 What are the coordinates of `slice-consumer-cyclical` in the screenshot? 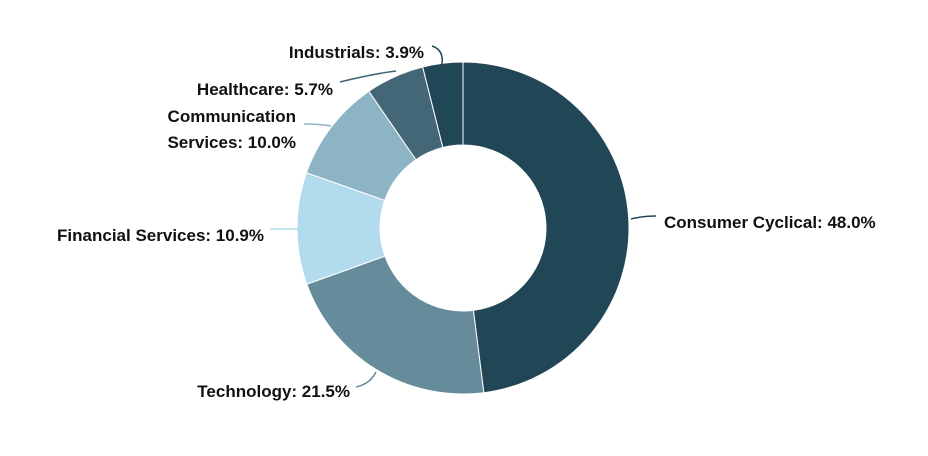 It's located at (546, 227).